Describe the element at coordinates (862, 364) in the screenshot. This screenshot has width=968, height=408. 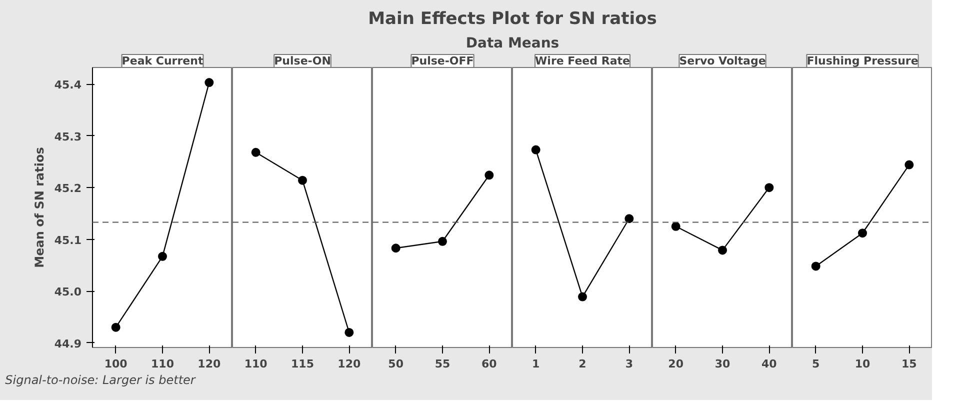
I see `x-tick-label: 10` at that location.